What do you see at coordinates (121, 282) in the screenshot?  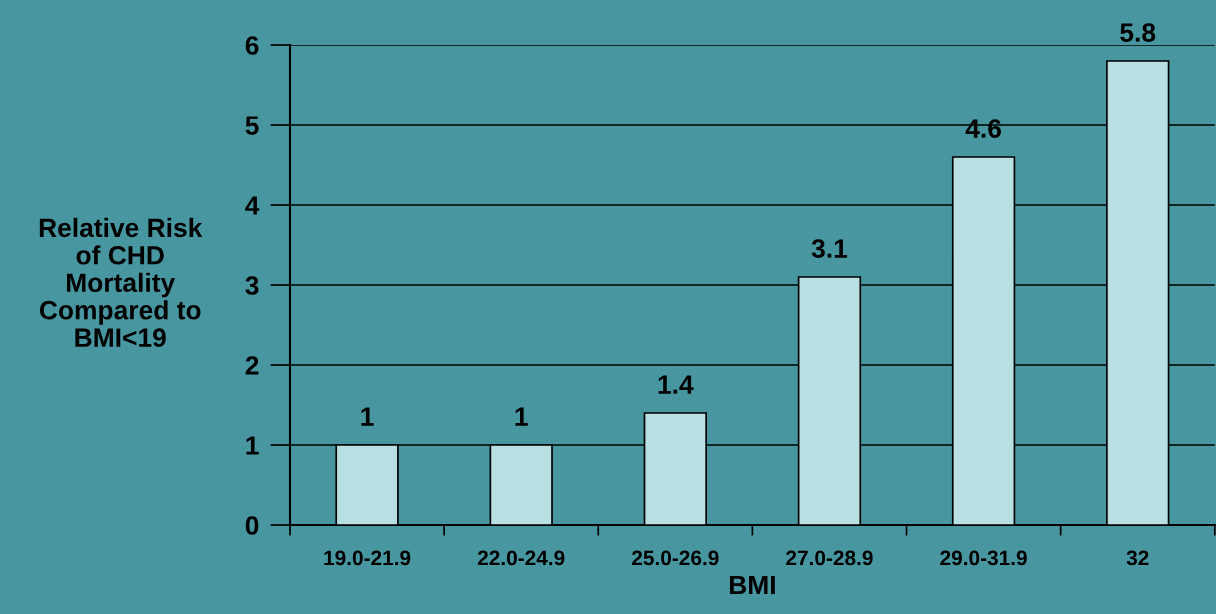 I see `y-axis-title: Relative Risk of CHD Mortality Compared to BMI<19` at bounding box center [121, 282].